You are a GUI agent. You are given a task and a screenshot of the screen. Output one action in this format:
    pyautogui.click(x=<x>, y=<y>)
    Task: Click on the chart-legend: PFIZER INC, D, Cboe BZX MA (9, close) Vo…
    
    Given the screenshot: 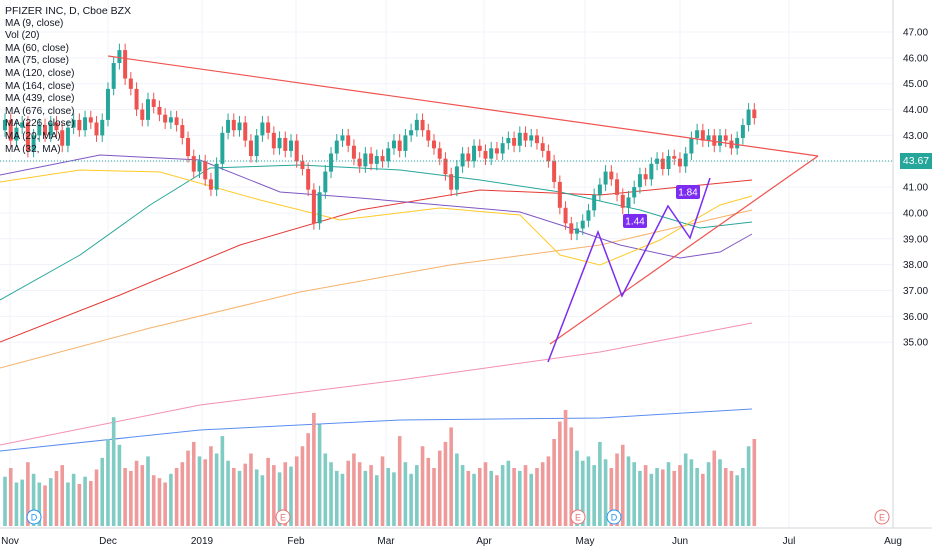 What is the action you would take?
    pyautogui.click(x=68, y=80)
    